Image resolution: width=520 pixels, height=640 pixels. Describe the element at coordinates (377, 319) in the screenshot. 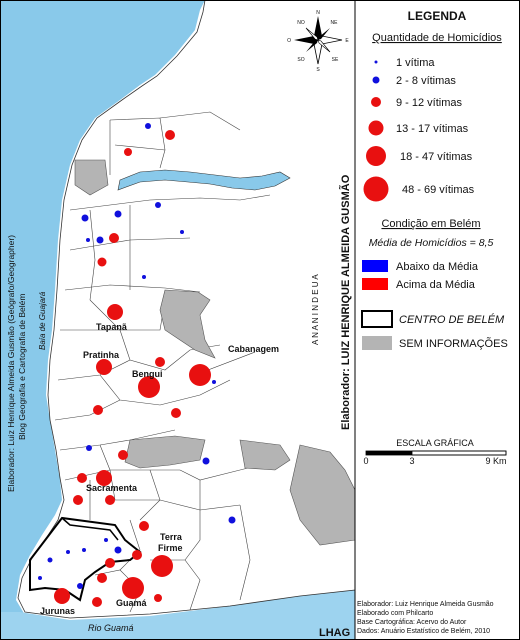

I see `legend-center-swatch` at that location.